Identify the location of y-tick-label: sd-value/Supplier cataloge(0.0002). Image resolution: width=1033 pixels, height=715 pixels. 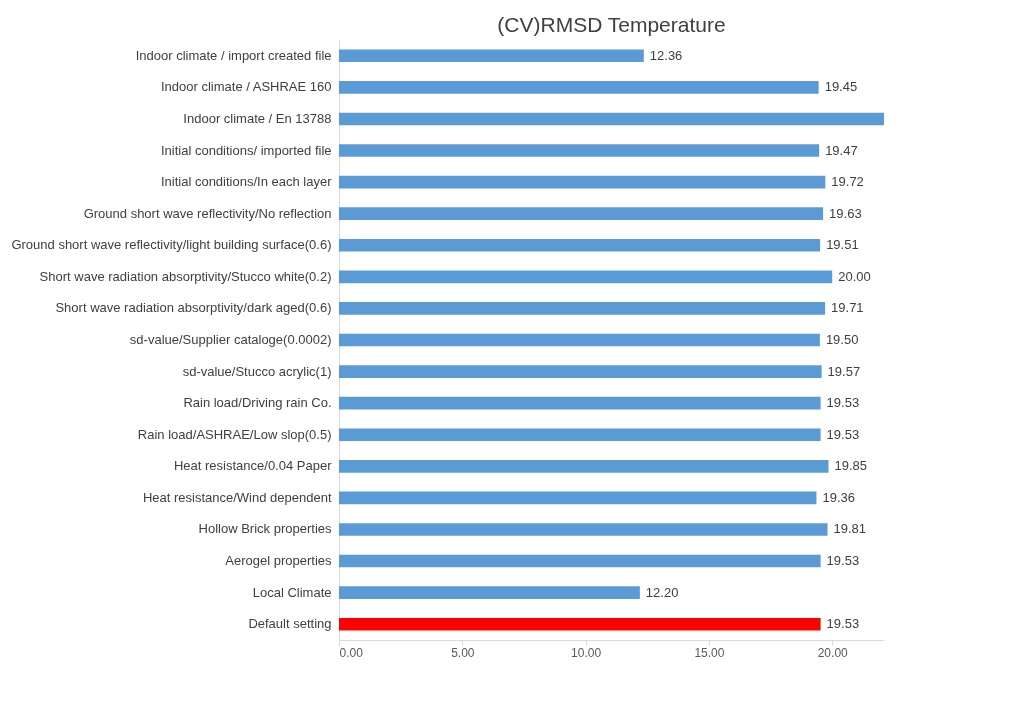
(230, 339).